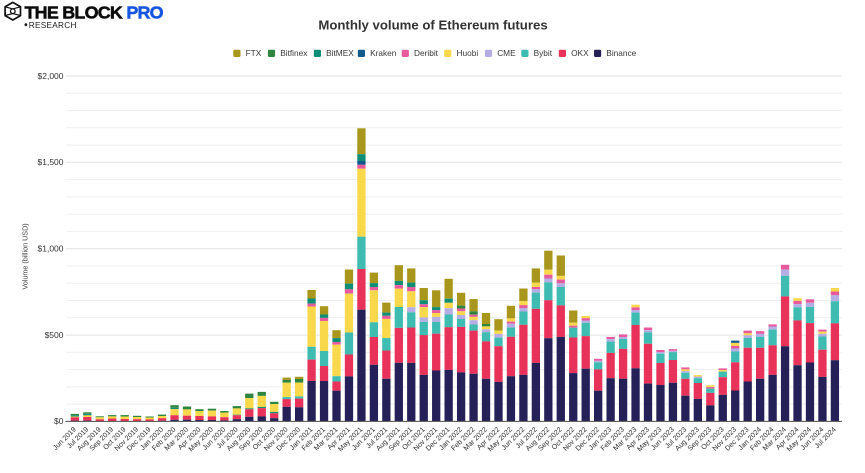  Describe the element at coordinates (51, 76) in the screenshot. I see `svg-text: $2,000` at that location.